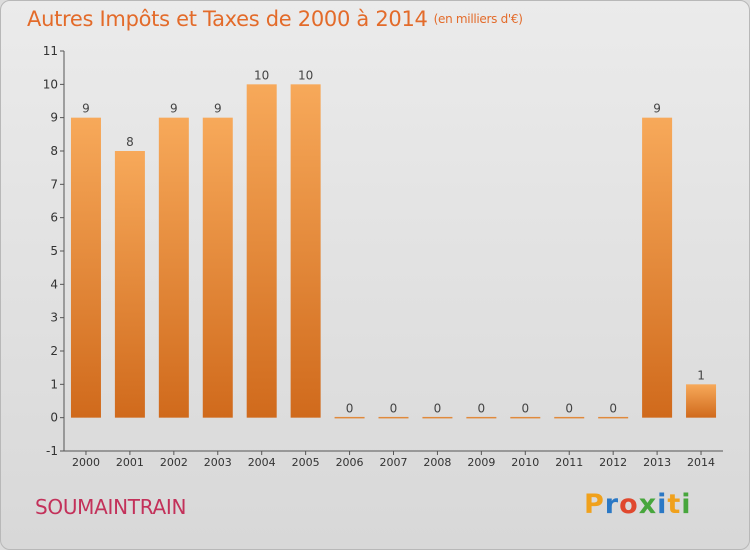  I want to click on logo-letter: r, so click(612, 504).